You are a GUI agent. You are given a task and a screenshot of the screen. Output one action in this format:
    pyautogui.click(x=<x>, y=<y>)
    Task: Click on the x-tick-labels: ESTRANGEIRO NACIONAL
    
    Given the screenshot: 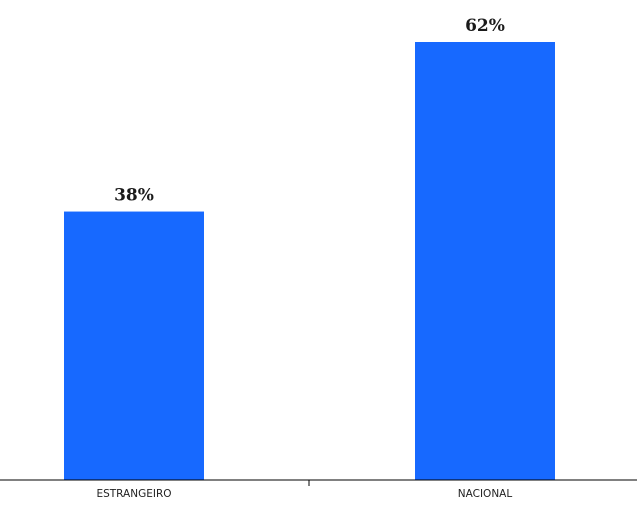 What is the action you would take?
    pyautogui.click(x=304, y=494)
    